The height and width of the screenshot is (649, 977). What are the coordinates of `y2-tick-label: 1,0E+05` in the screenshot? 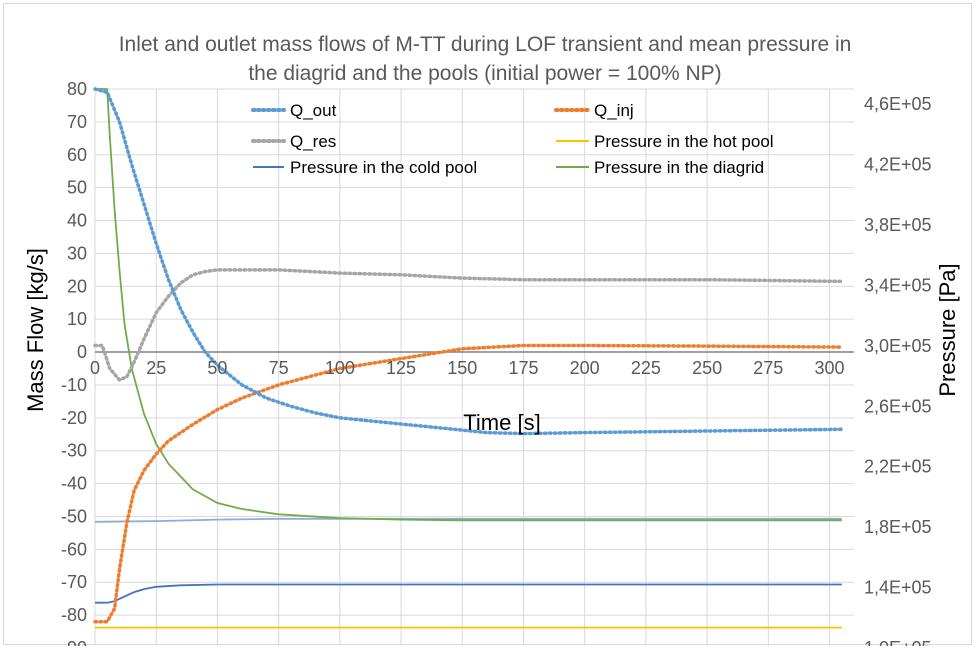 It's located at (898, 642).